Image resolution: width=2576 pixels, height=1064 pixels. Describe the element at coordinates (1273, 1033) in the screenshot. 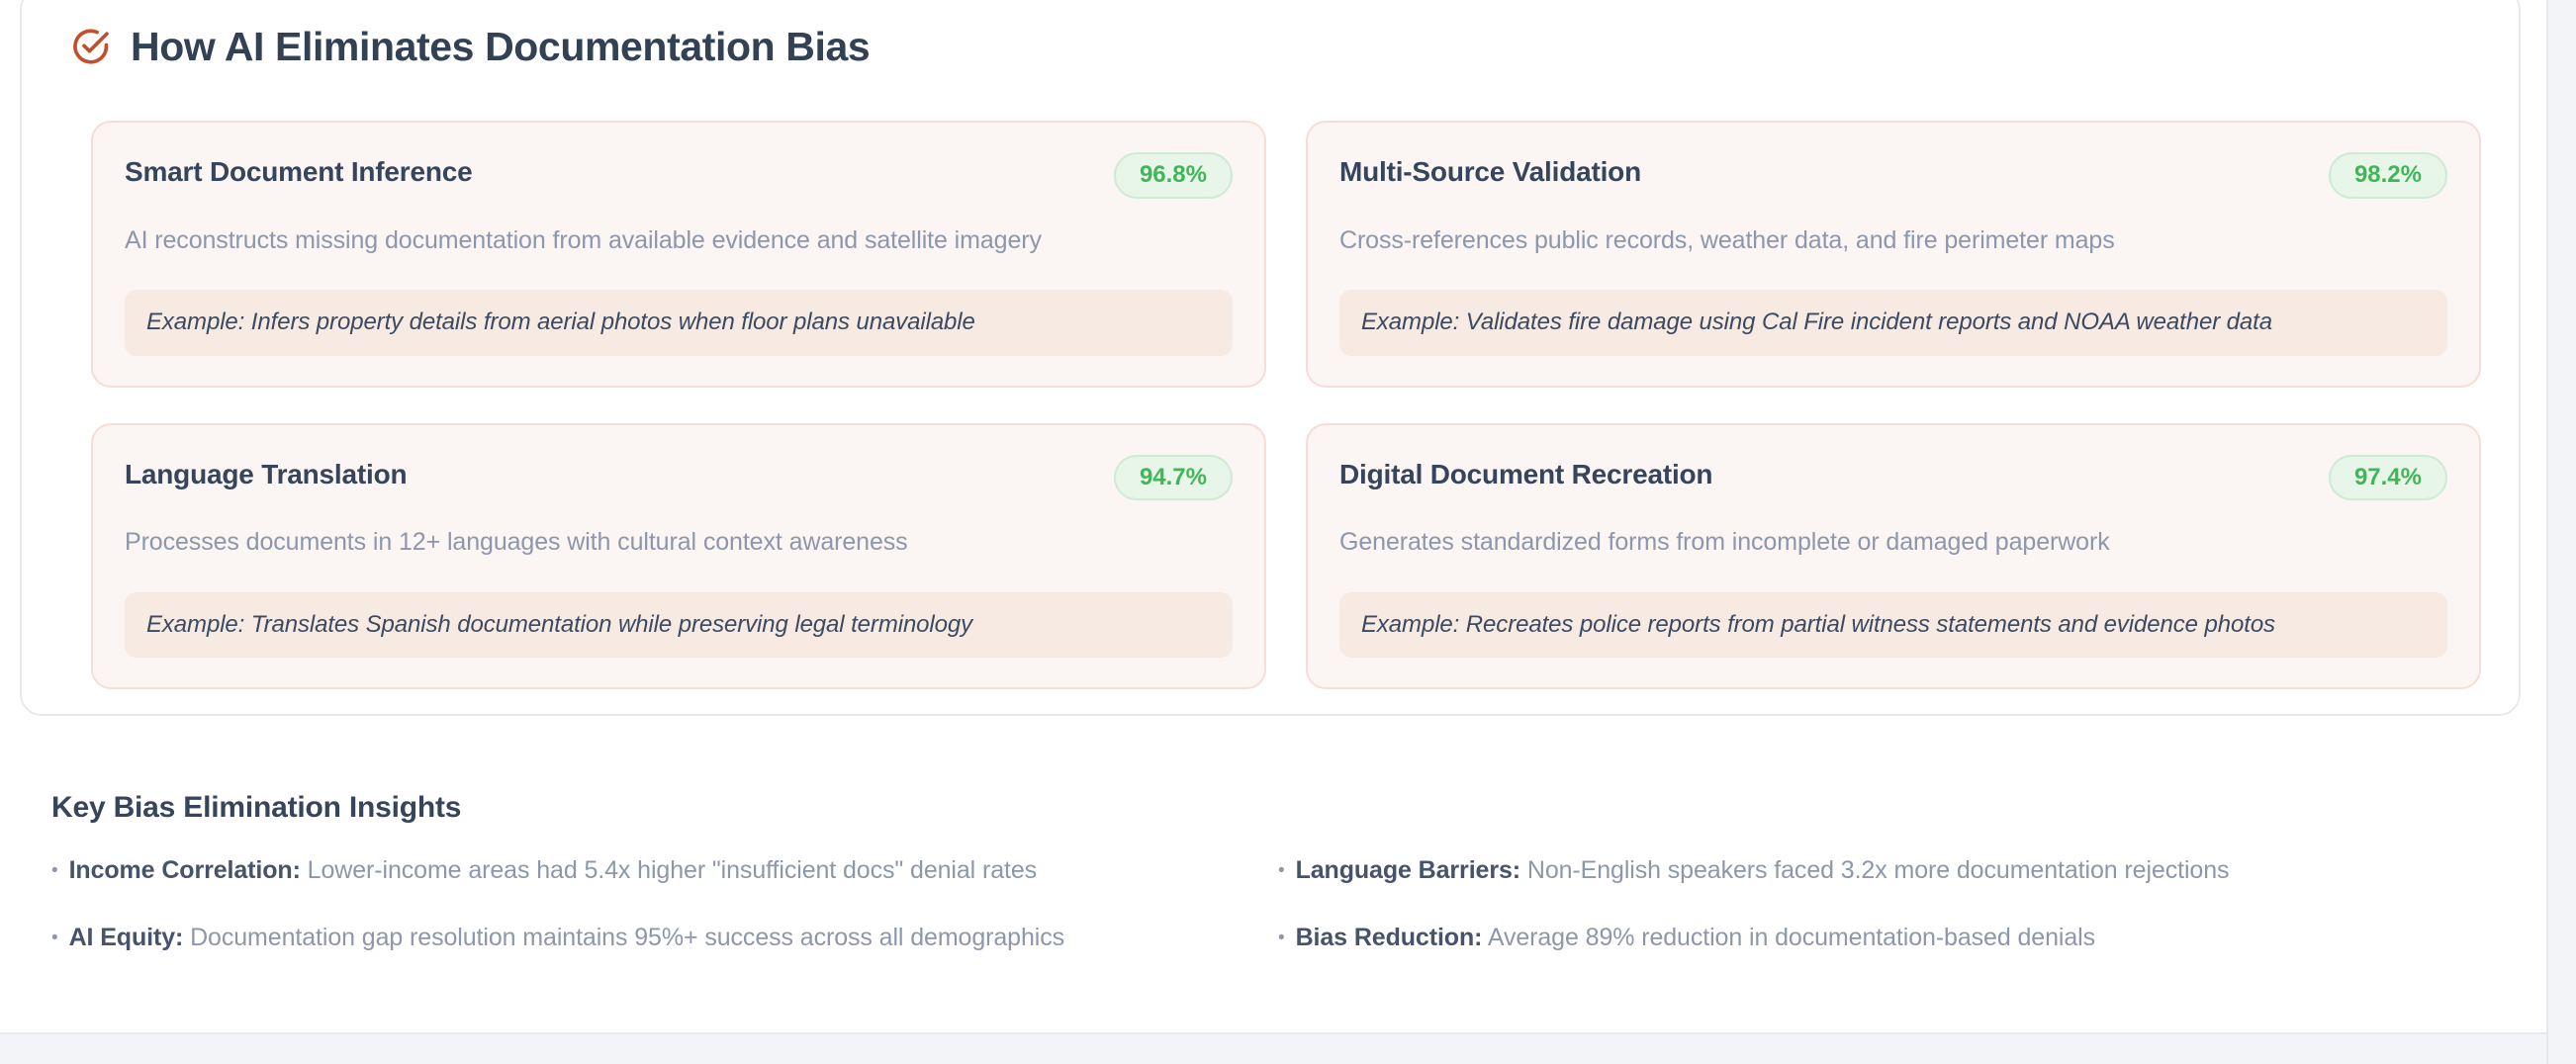

I see `bottom-divider` at that location.